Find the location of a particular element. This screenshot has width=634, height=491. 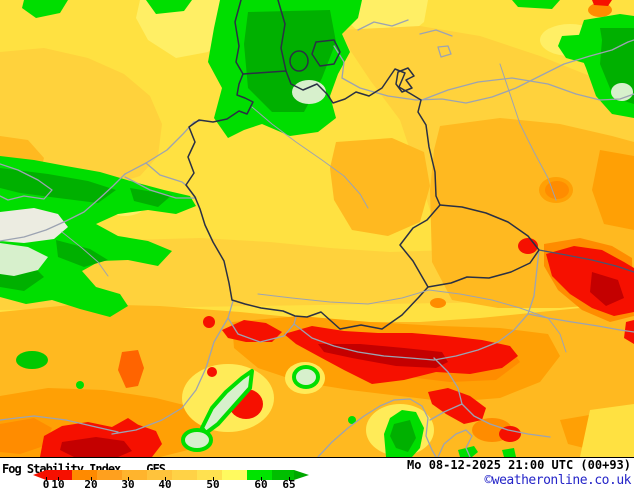

legend-tick-label: 10 is located at coordinates (58, 484).